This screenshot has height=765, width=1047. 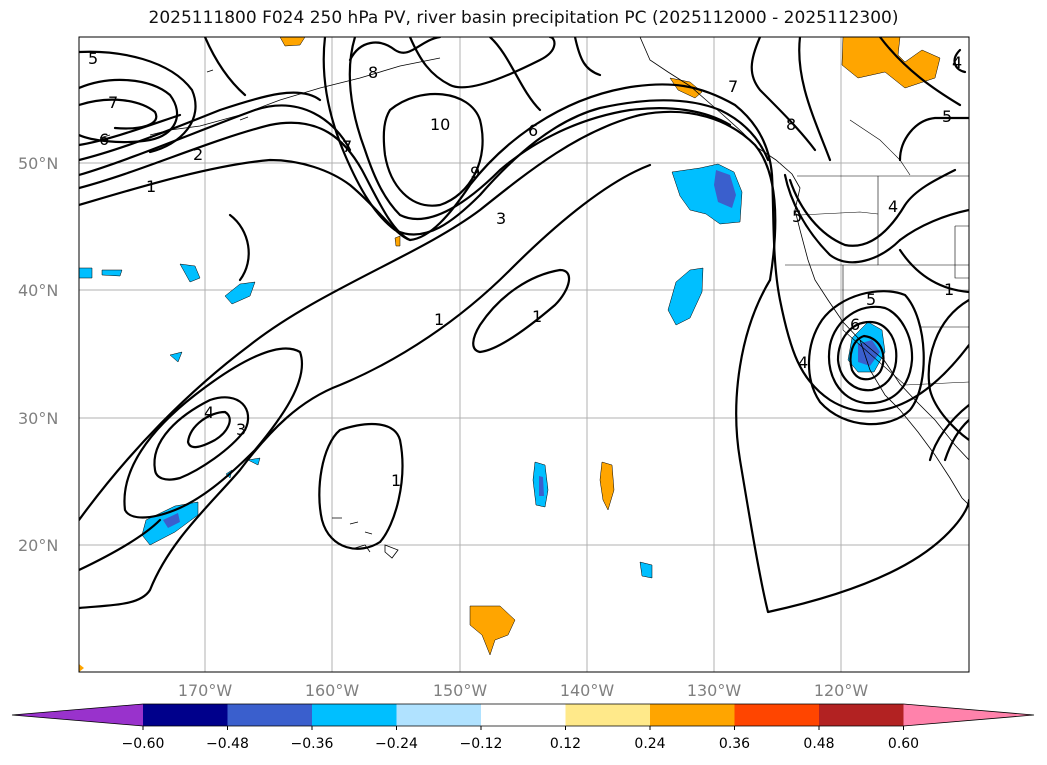 I want to click on contour-label: 10, so click(x=440, y=124).